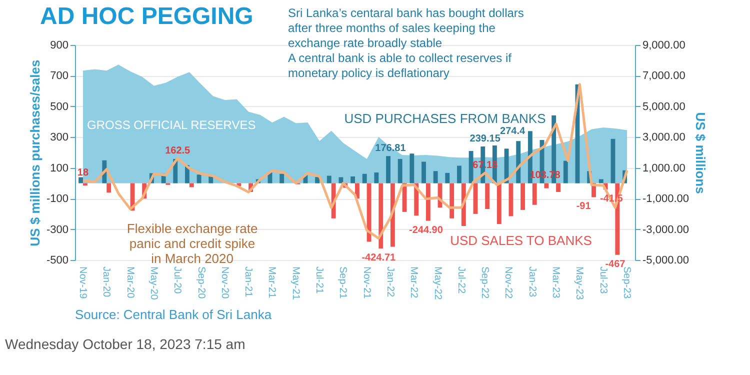 The image size is (750, 375). I want to click on y-axis-title: US $ millions purchases/sales, so click(34, 153).